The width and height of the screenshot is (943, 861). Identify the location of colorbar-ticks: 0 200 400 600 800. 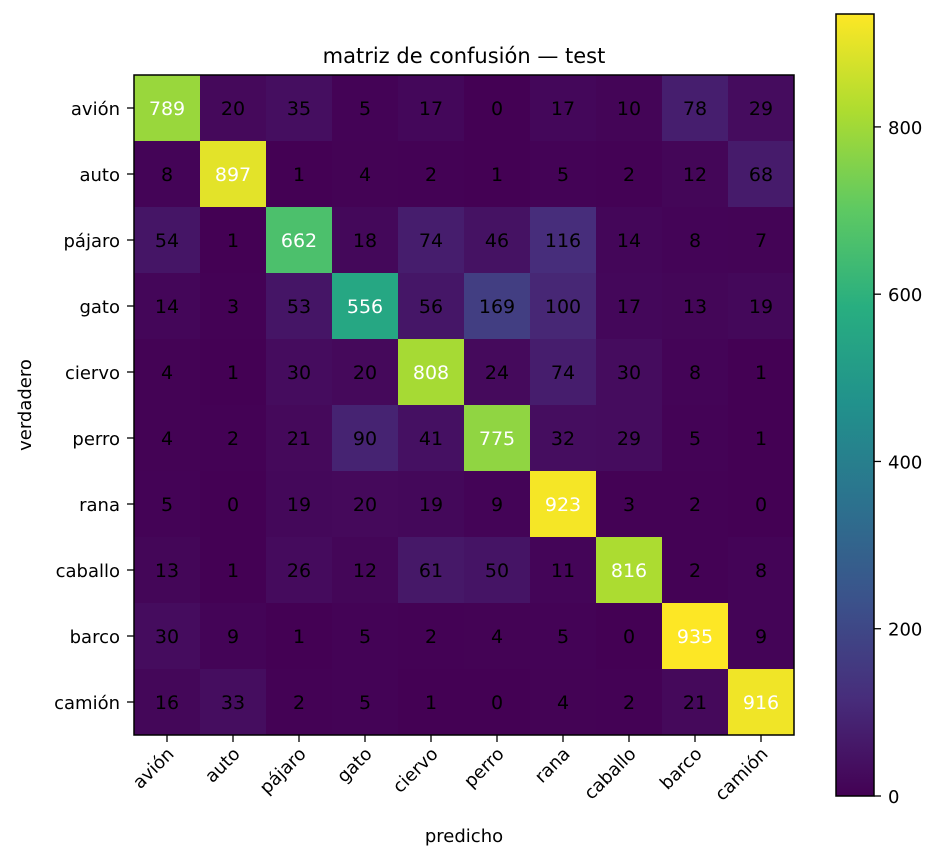
(898, 463).